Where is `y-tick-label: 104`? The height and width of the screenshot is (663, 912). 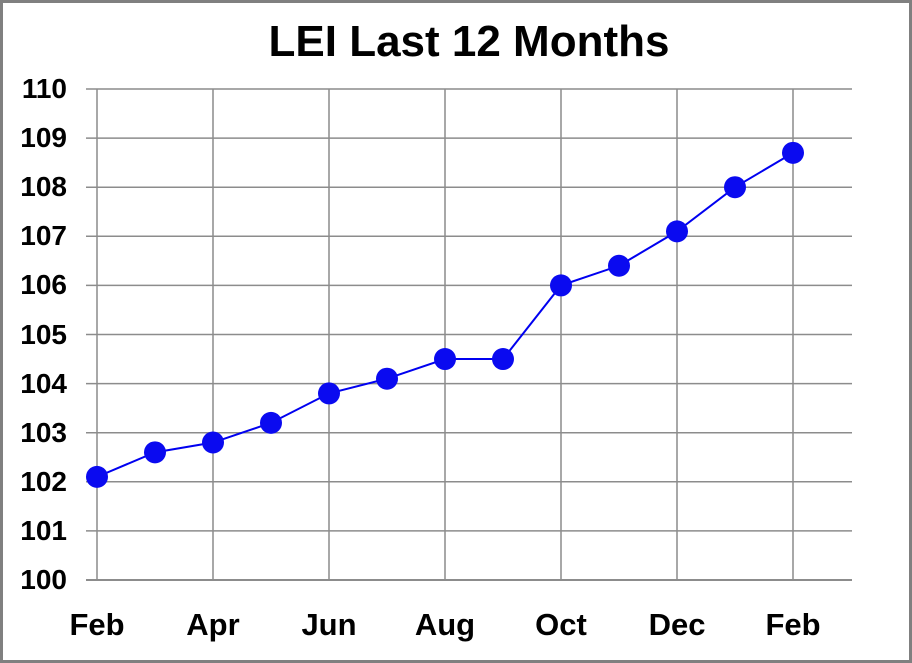 y-tick-label: 104 is located at coordinates (43, 383).